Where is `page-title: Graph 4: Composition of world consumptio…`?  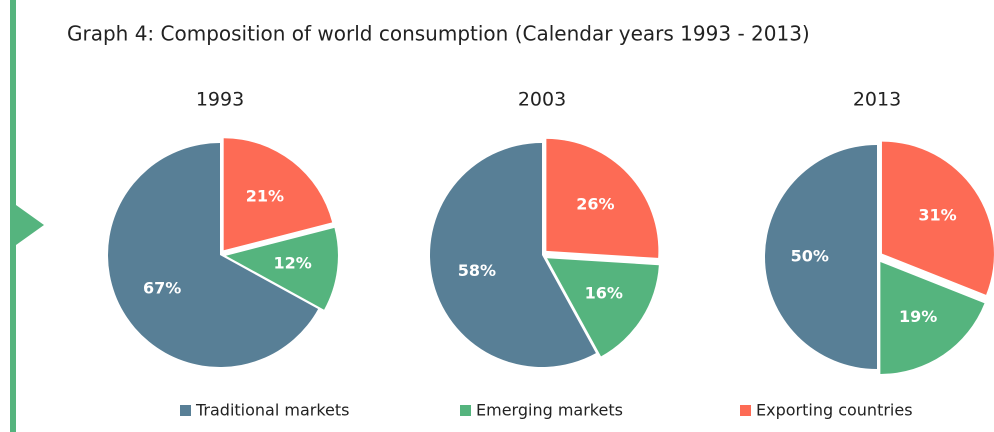
page-title: Graph 4: Composition of world consumptio… is located at coordinates (438, 34).